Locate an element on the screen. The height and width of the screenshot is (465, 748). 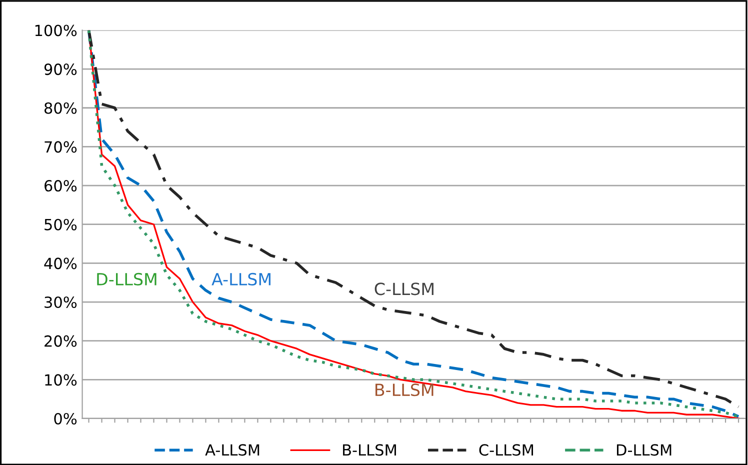
annotation: A-LLSM is located at coordinates (241, 279).